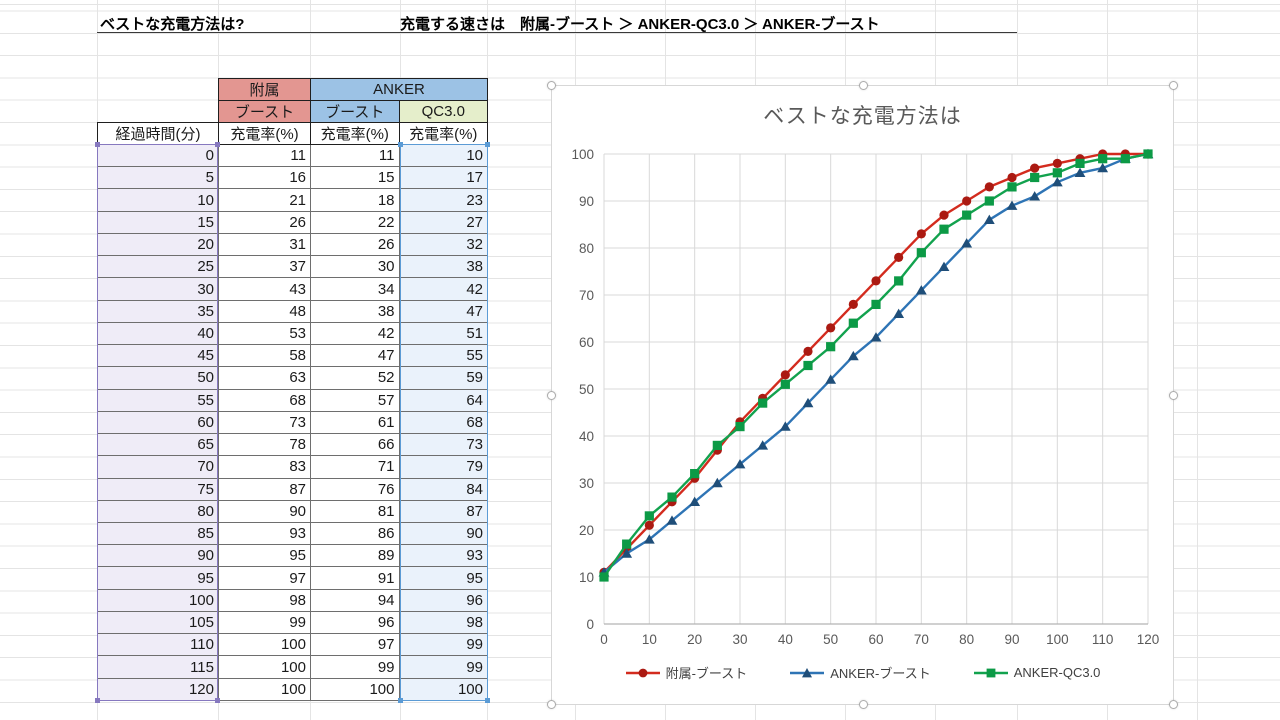  I want to click on cell-fuzoku-boost: 83, so click(264, 467).